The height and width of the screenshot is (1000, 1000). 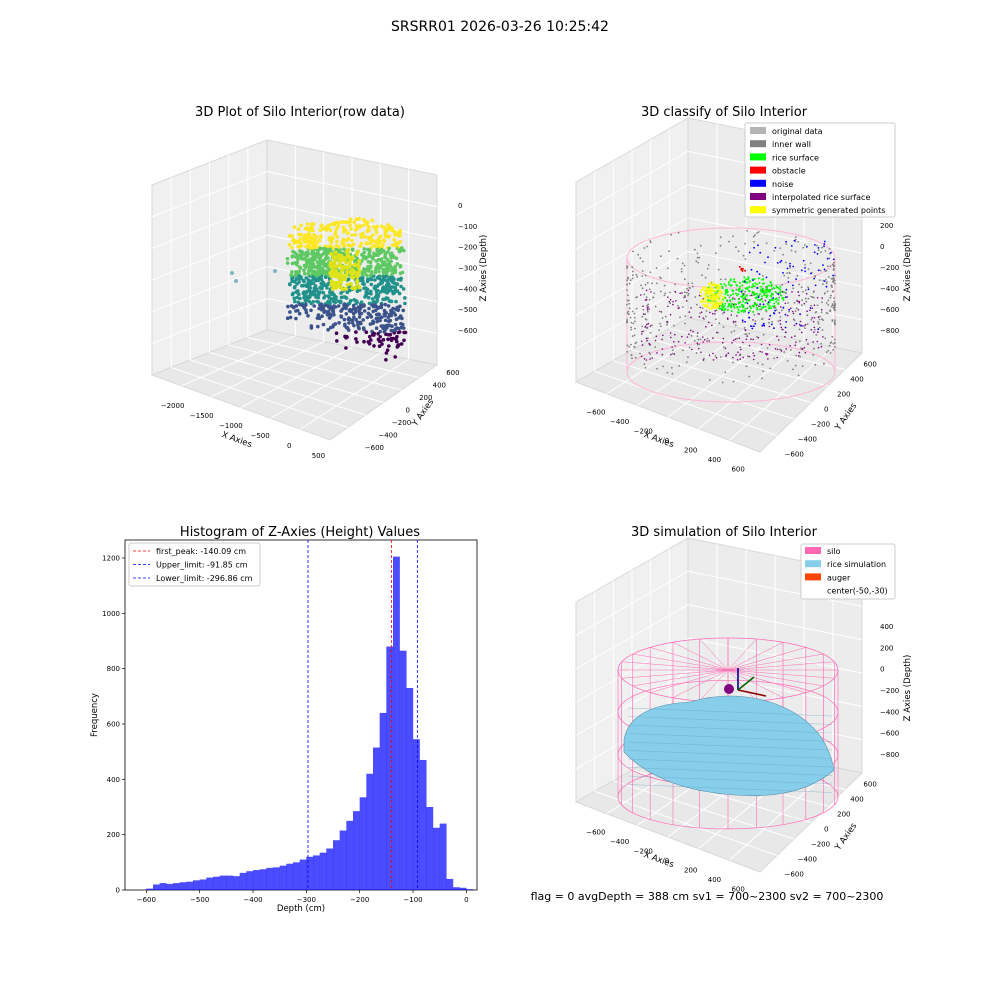 I want to click on x-tick-label: −1000, so click(x=231, y=426).